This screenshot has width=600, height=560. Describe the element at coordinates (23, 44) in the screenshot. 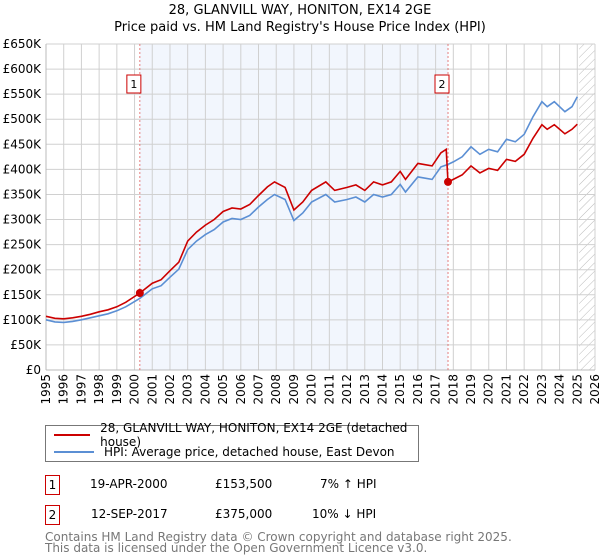

I see `y-tick-label: £650K` at that location.